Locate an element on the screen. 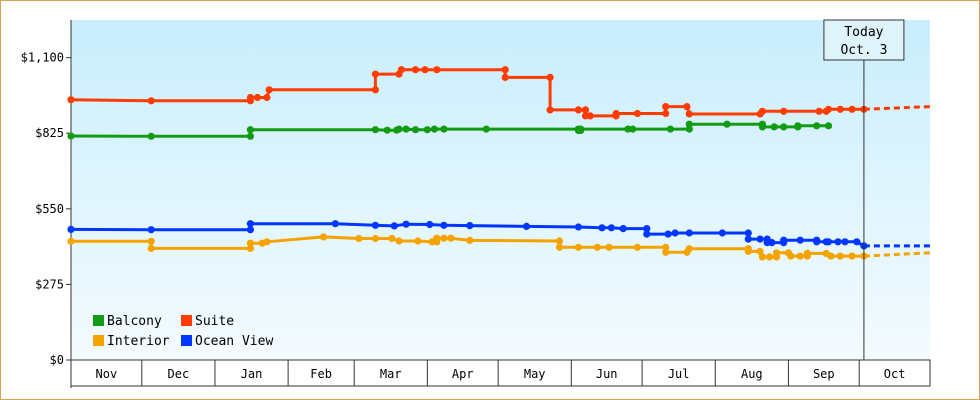 Image resolution: width=980 pixels, height=400 pixels. legend-label-ocean-view: Ocean View is located at coordinates (234, 341).